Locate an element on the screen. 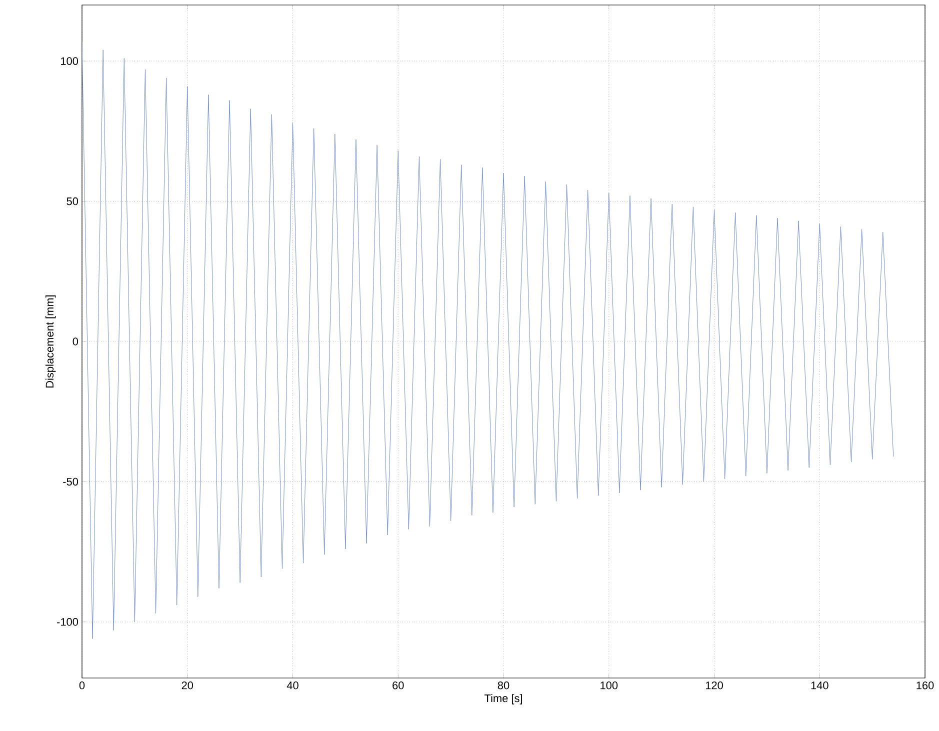  x-tick-label: 160 is located at coordinates (925, 686).